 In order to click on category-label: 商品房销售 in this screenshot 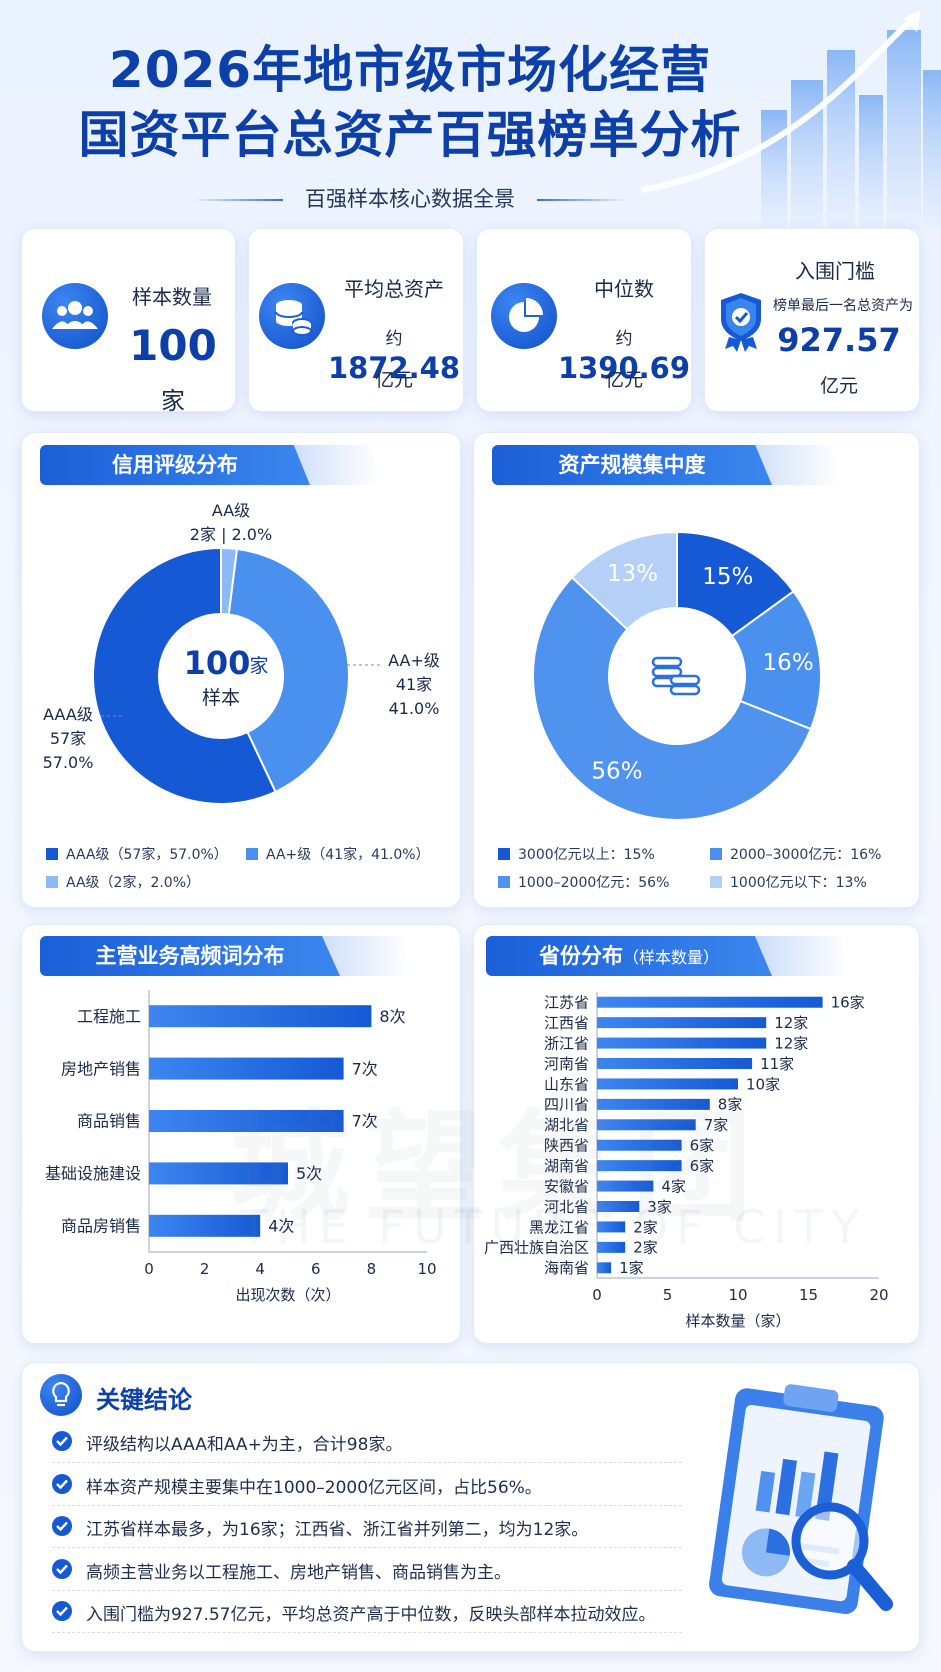, I will do `click(101, 1226)`.